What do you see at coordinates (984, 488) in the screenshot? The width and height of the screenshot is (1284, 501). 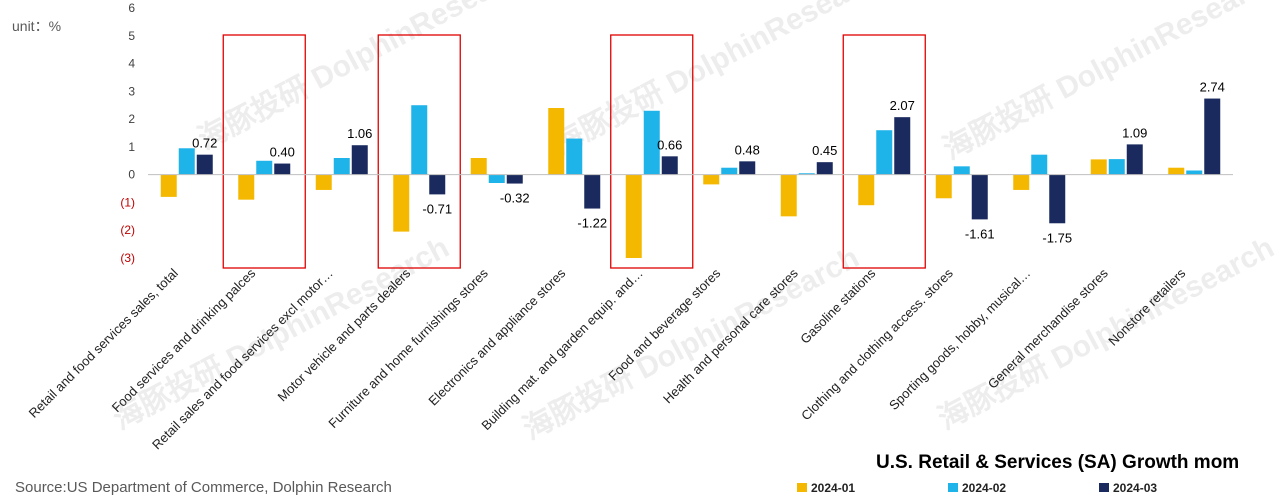 I see `legend-label: 2024-02` at bounding box center [984, 488].